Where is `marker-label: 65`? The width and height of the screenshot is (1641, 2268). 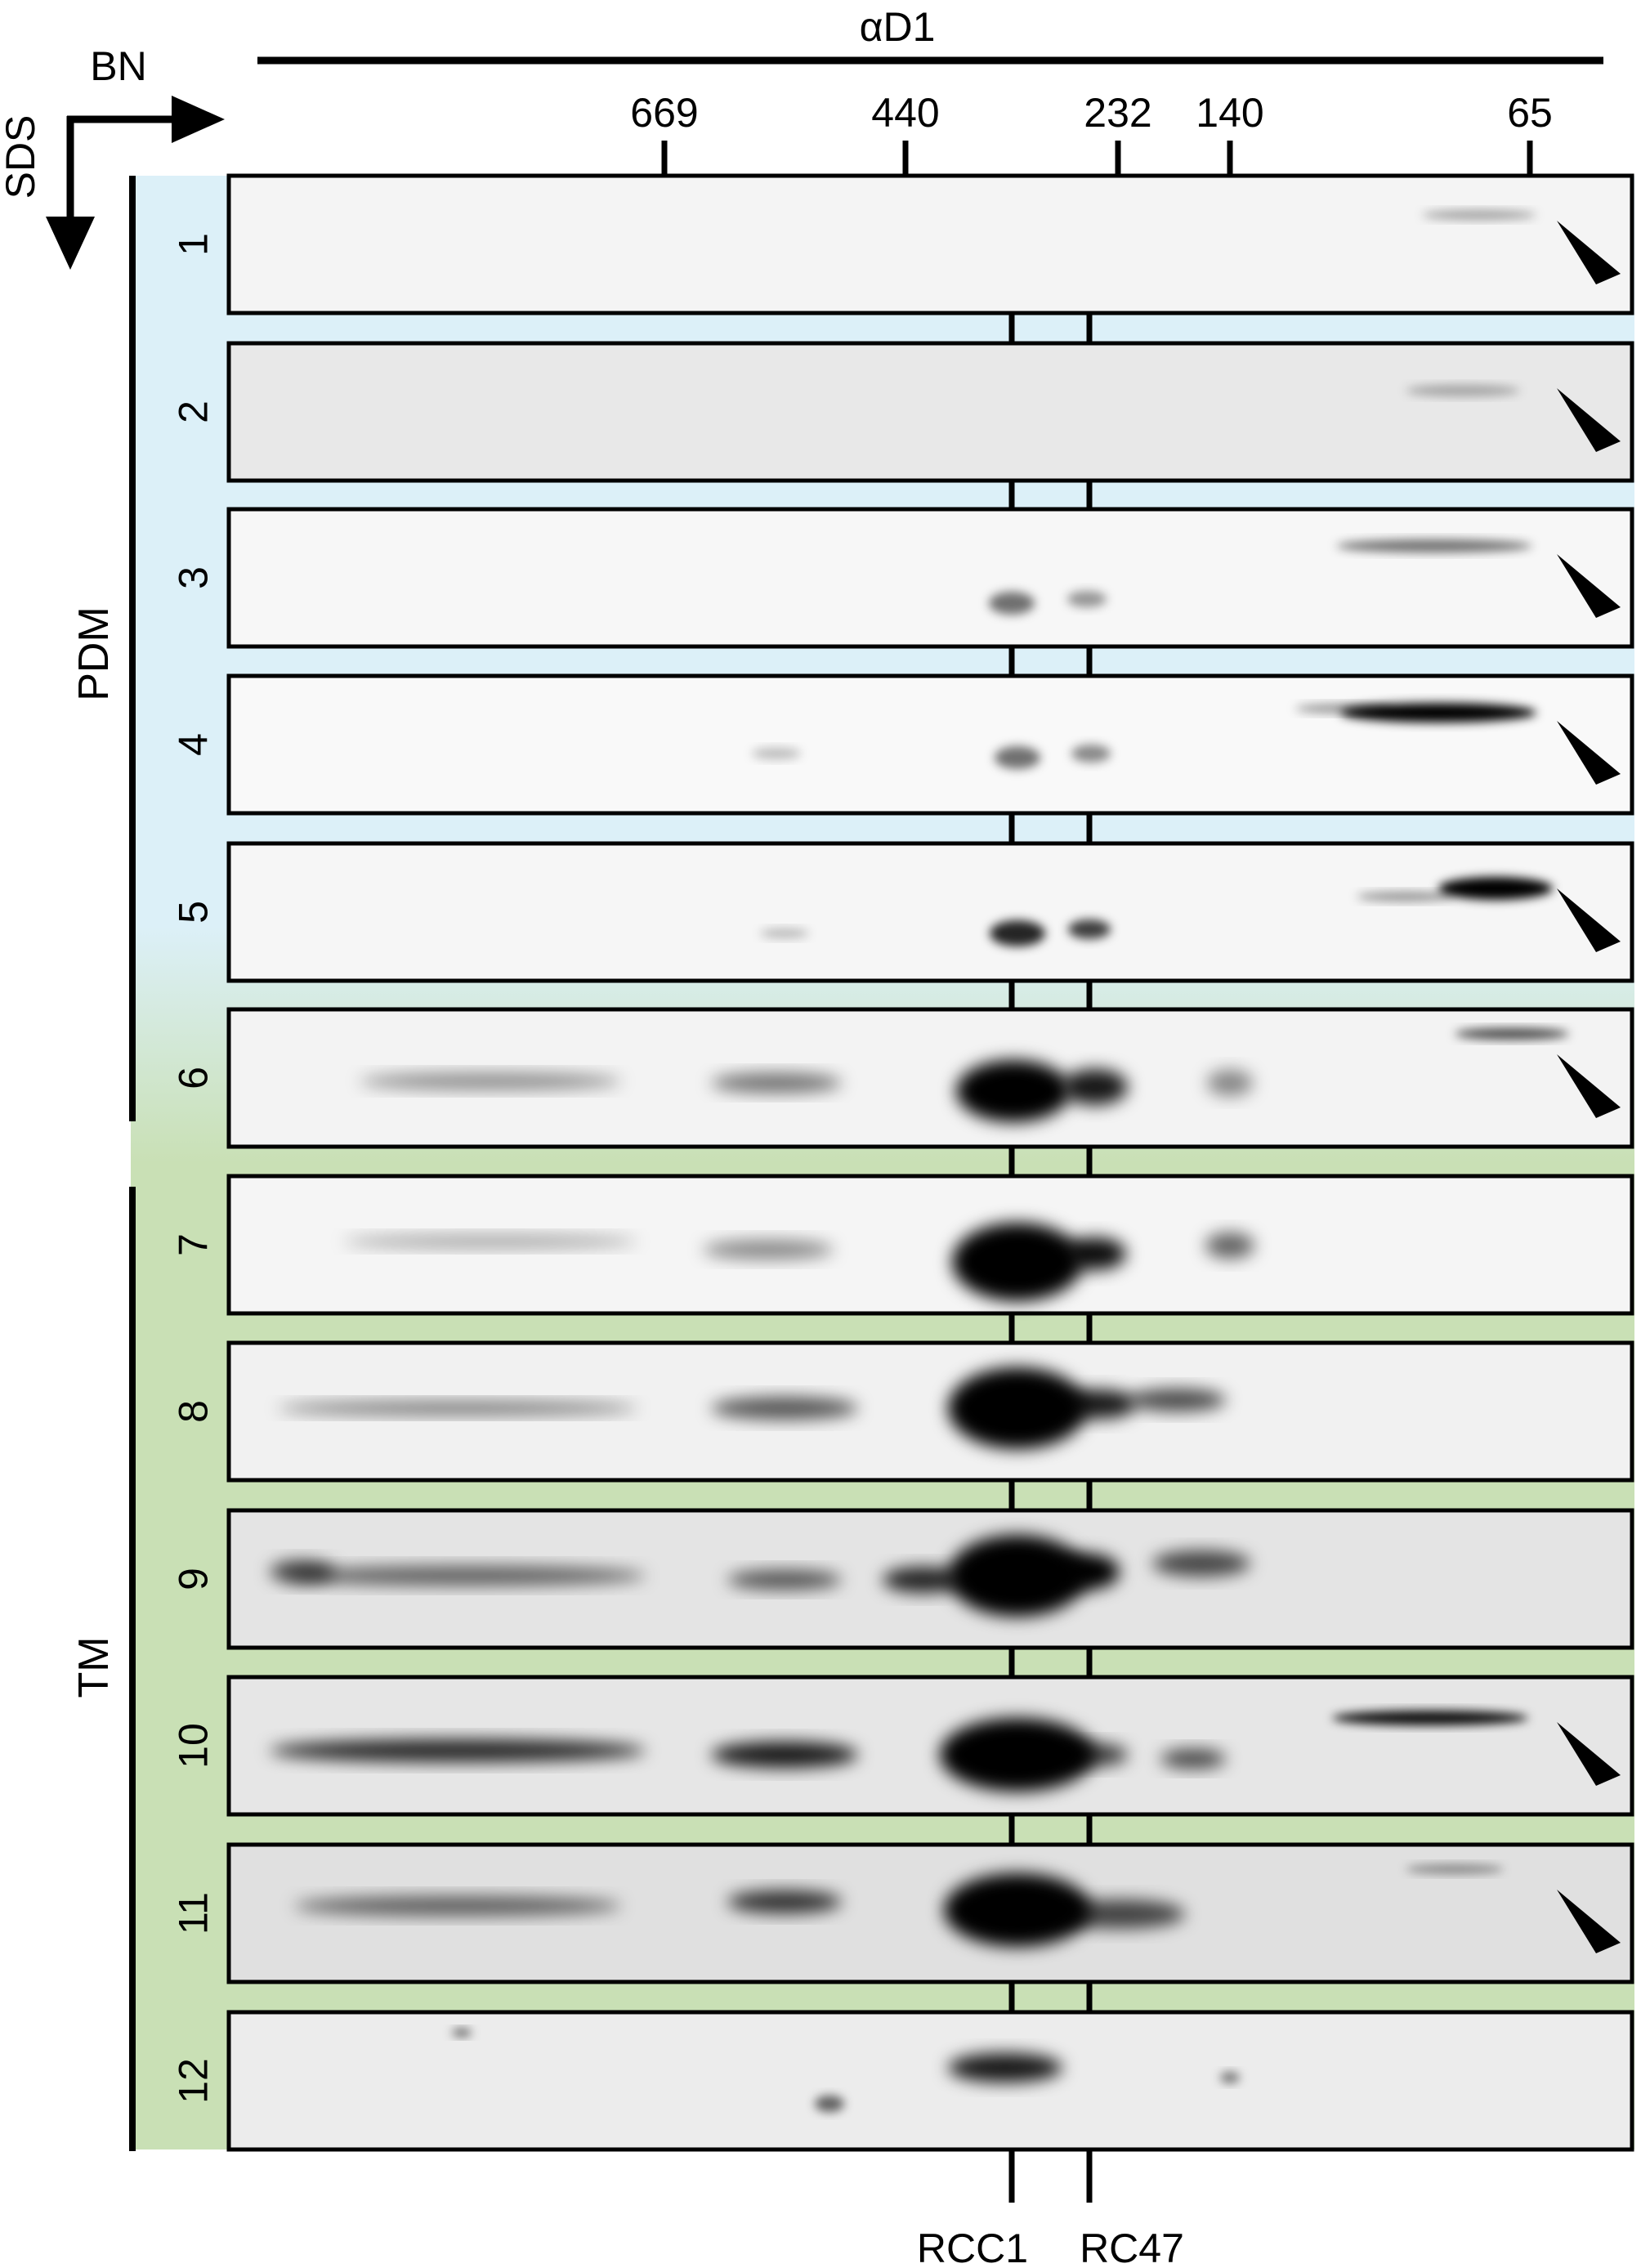 marker-label: 65 is located at coordinates (1530, 113).